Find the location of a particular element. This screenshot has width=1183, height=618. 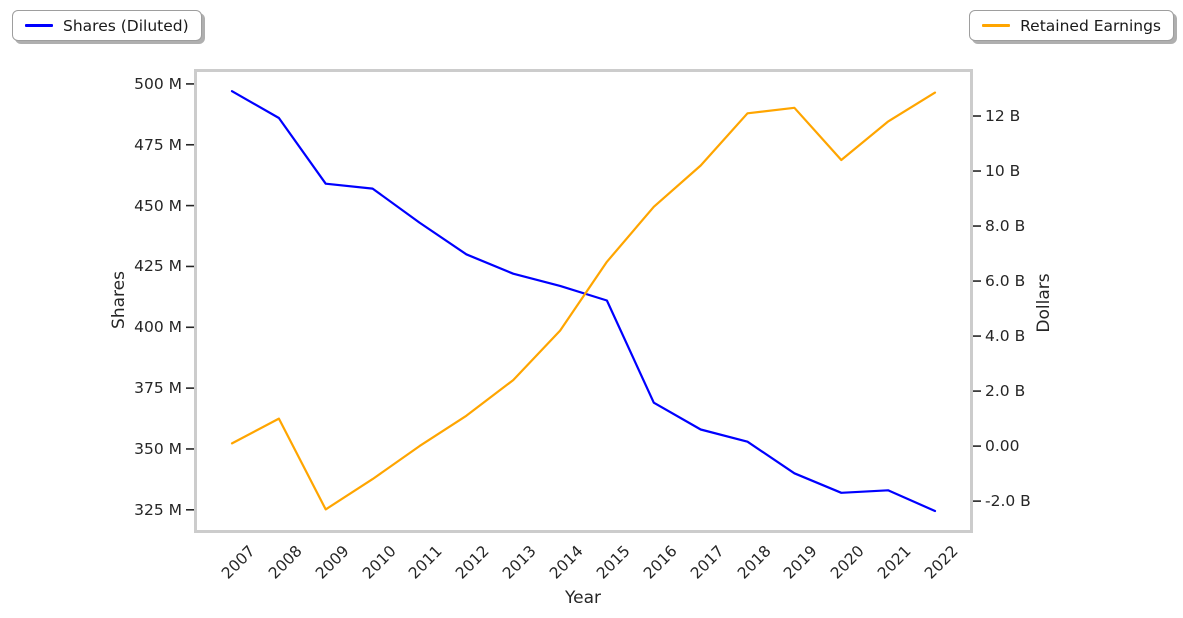

y-tick-label-right: 4.0 B is located at coordinates (1005, 336).